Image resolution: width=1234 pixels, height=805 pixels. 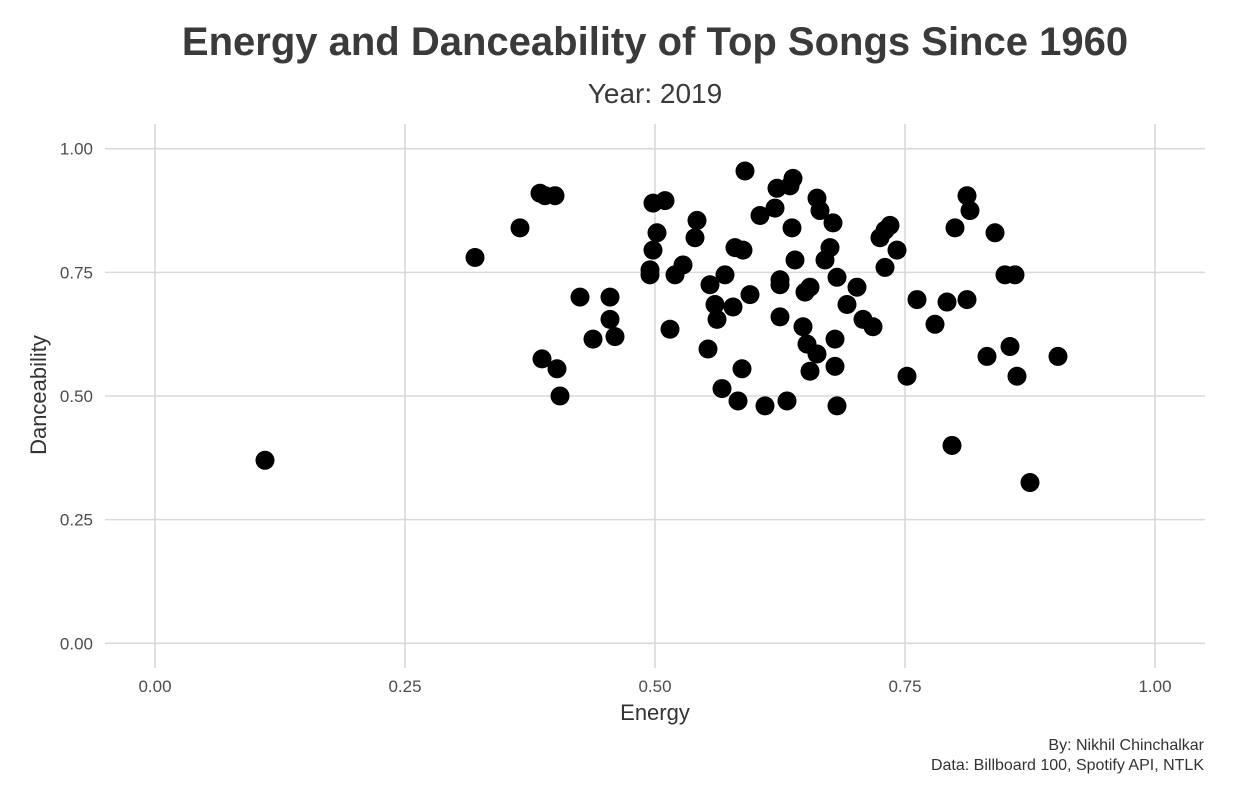 What do you see at coordinates (76, 520) in the screenshot?
I see `y-tick-label: 0.25` at bounding box center [76, 520].